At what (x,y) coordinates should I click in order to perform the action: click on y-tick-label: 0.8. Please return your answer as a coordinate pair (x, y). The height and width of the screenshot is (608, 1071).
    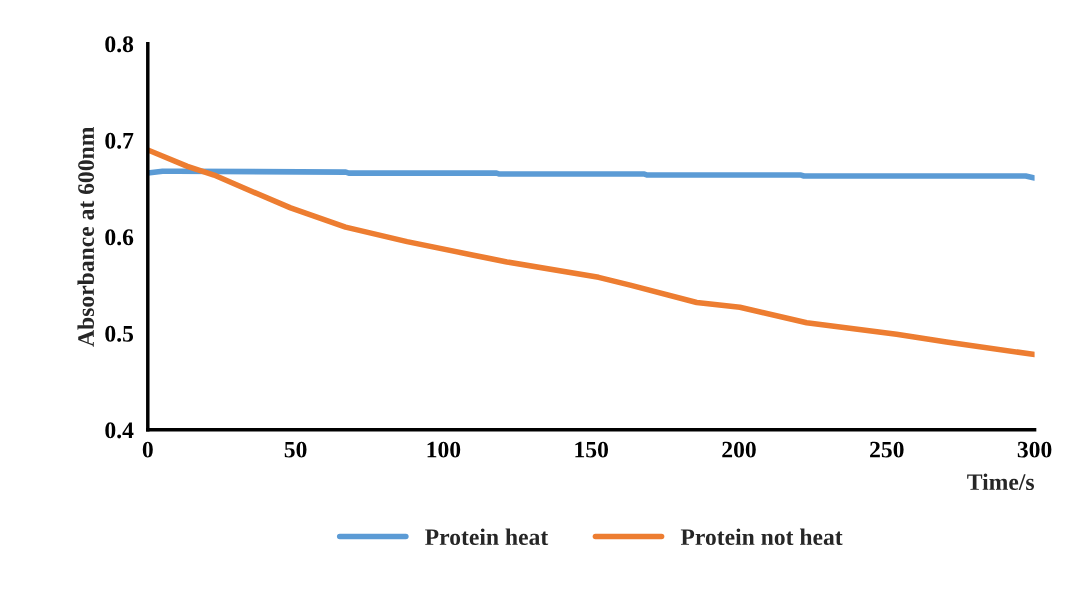
    Looking at the image, I should click on (119, 44).